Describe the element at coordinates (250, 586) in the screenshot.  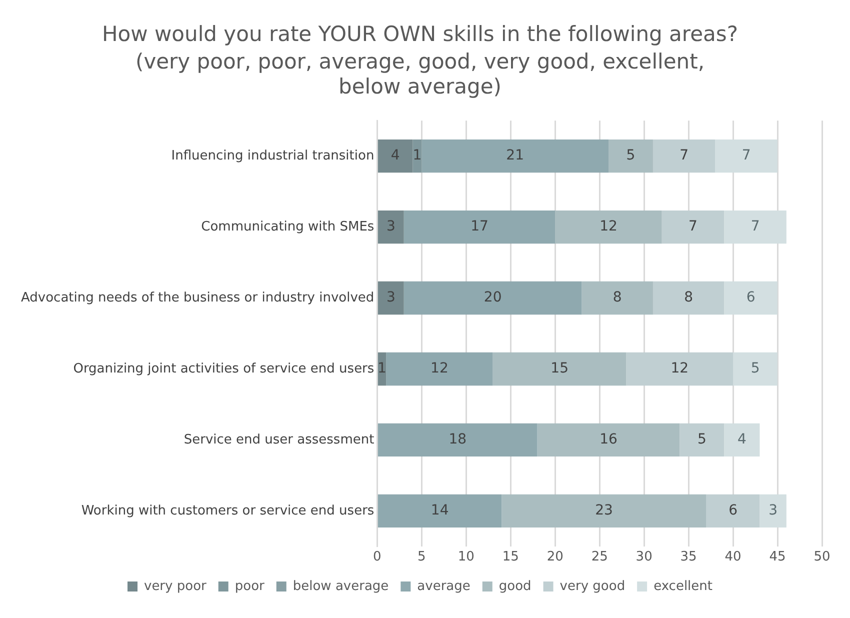
I see `legend-label: poor` at that location.